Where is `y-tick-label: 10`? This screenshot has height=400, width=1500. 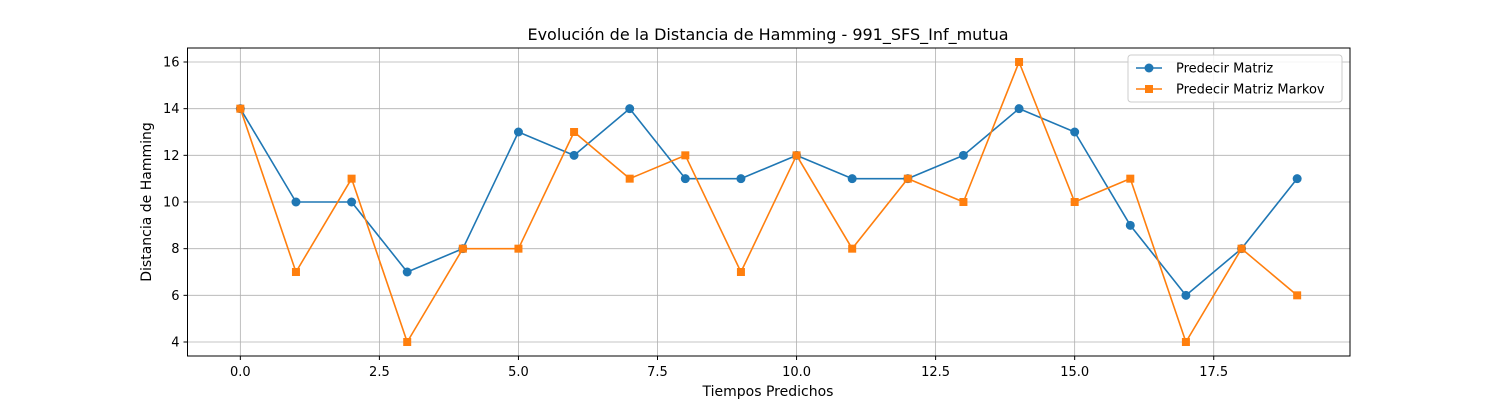
y-tick-label: 10 is located at coordinates (171, 203).